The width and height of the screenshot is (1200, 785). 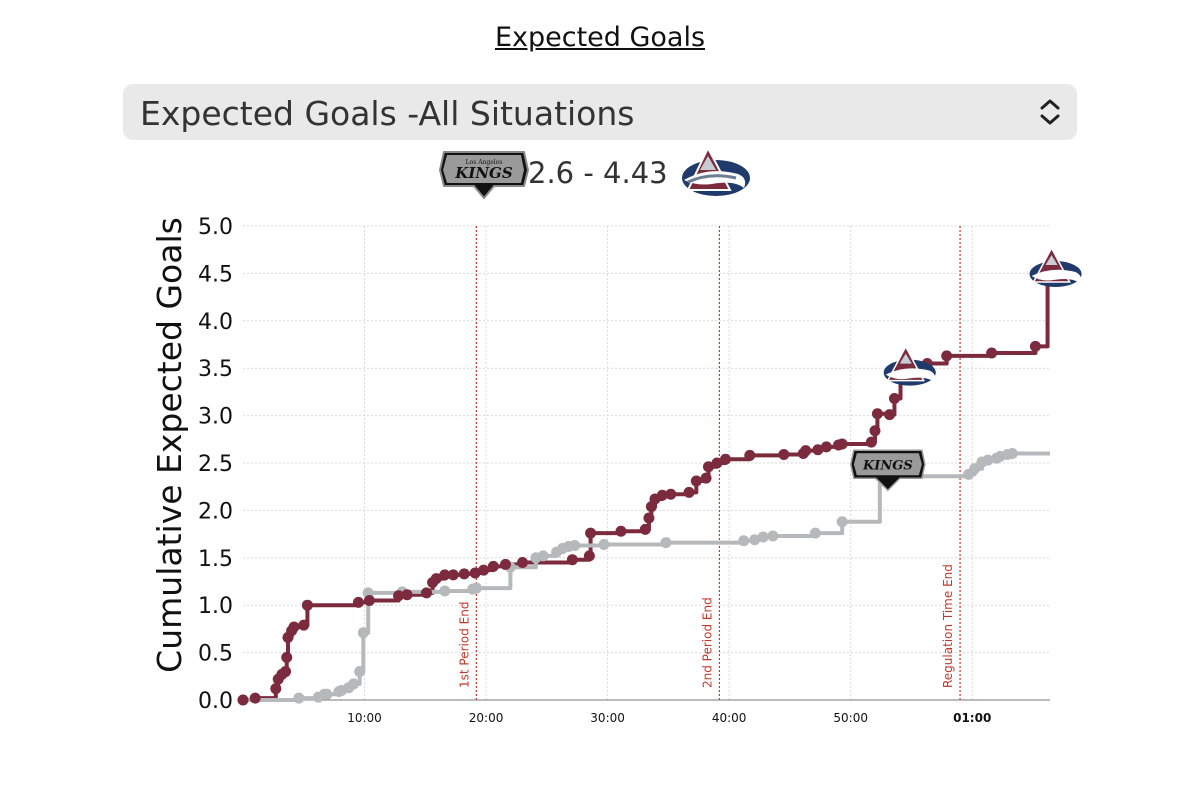 What do you see at coordinates (1051, 260) in the screenshot?
I see `logo-peak` at bounding box center [1051, 260].